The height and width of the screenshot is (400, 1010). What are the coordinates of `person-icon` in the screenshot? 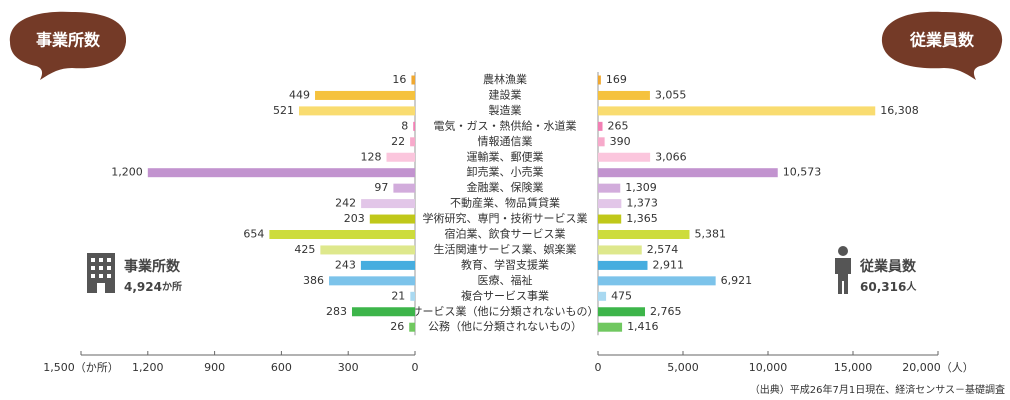 It's located at (843, 270).